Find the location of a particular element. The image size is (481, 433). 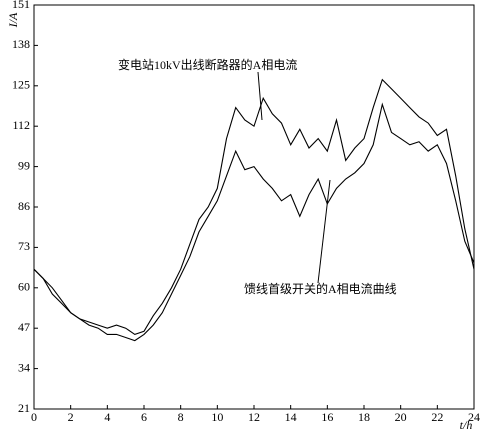

y-tick-label: 112 is located at coordinates (21, 125).